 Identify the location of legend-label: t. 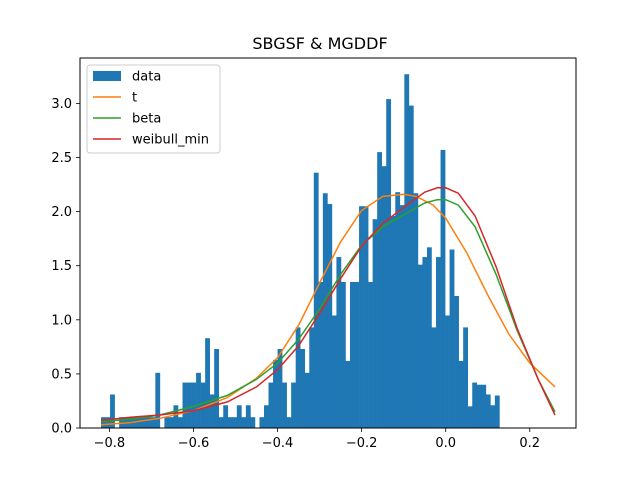
(134, 98).